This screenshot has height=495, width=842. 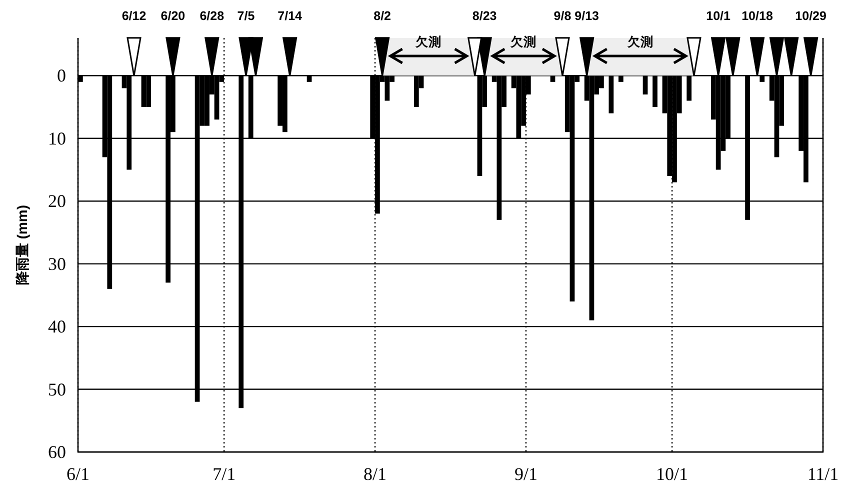 What do you see at coordinates (375, 474) in the screenshot?
I see `x-tick-label: 8/1` at bounding box center [375, 474].